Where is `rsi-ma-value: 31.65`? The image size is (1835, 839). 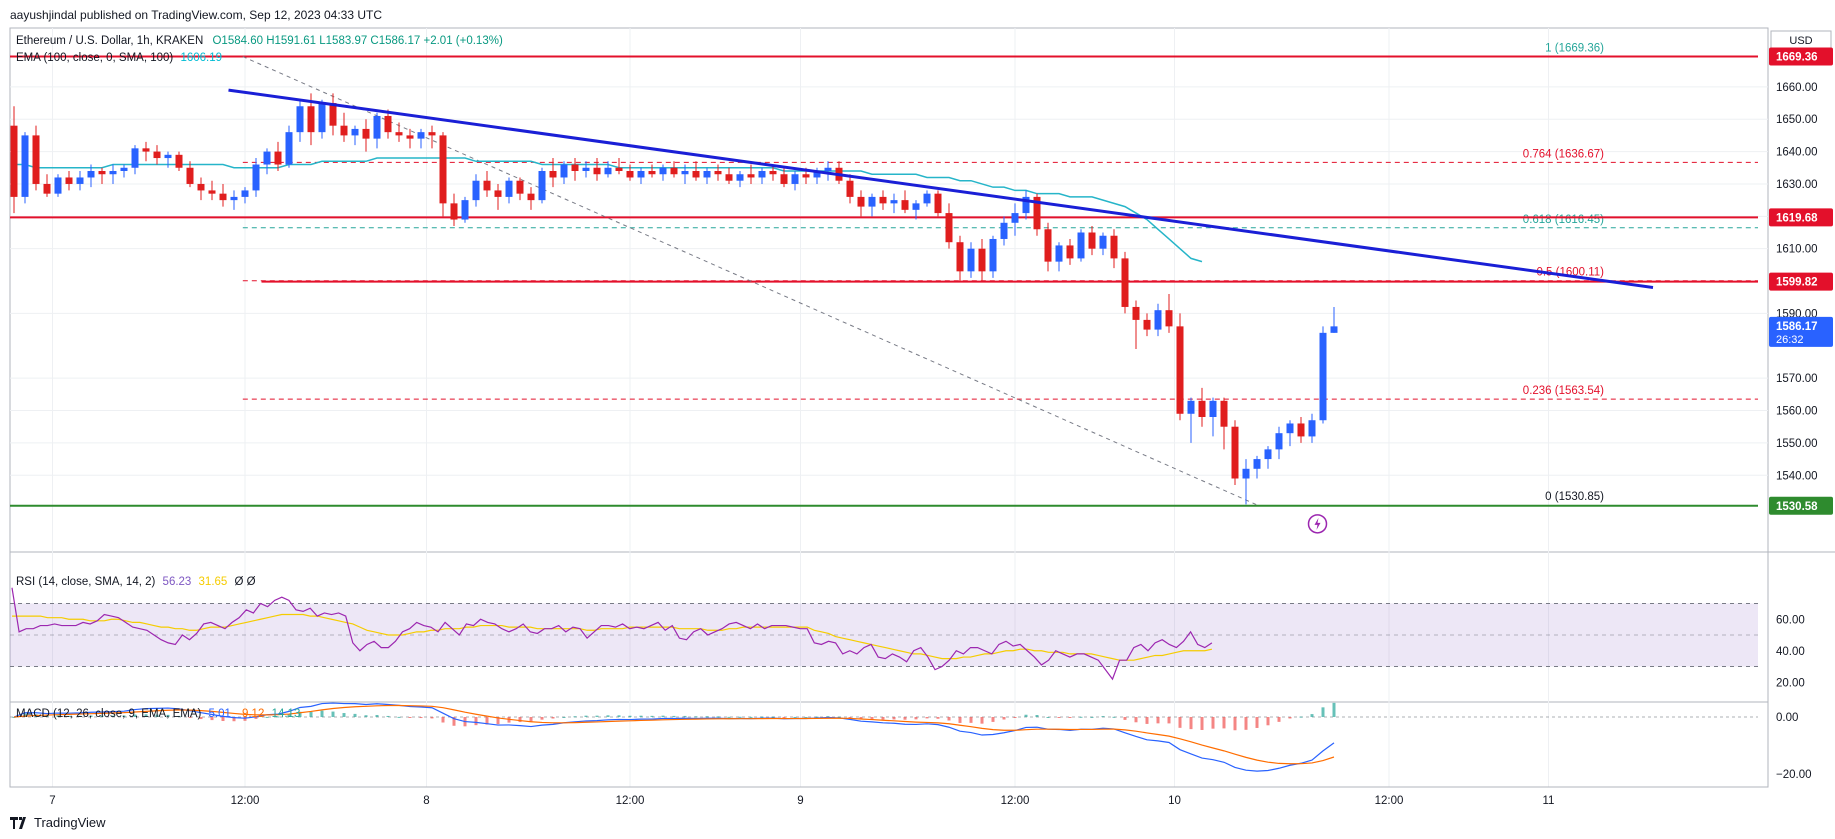 rsi-ma-value: 31.65 is located at coordinates (213, 582).